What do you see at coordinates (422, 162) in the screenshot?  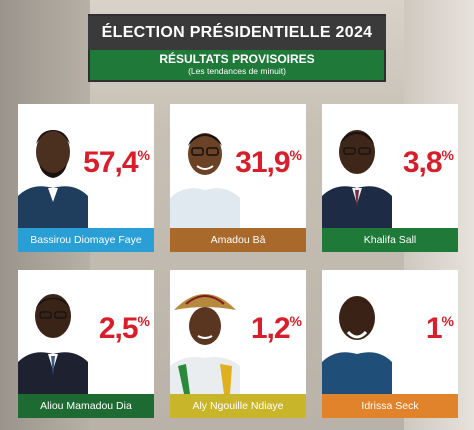 I see `percent-value: 3,8` at bounding box center [422, 162].